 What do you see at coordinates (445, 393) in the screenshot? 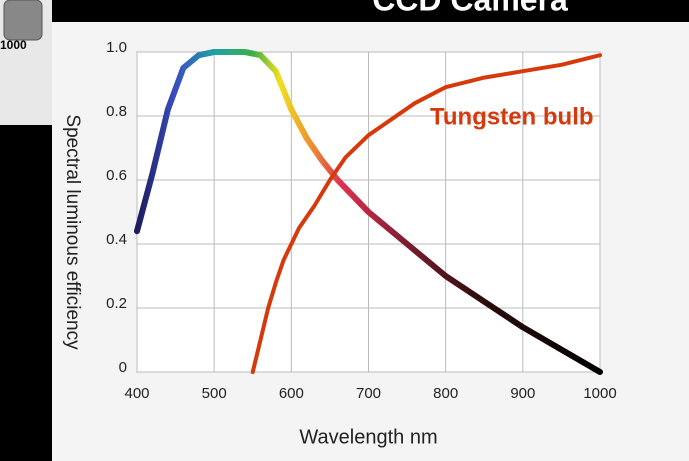
I see `x-tick-label: 800` at bounding box center [445, 393].